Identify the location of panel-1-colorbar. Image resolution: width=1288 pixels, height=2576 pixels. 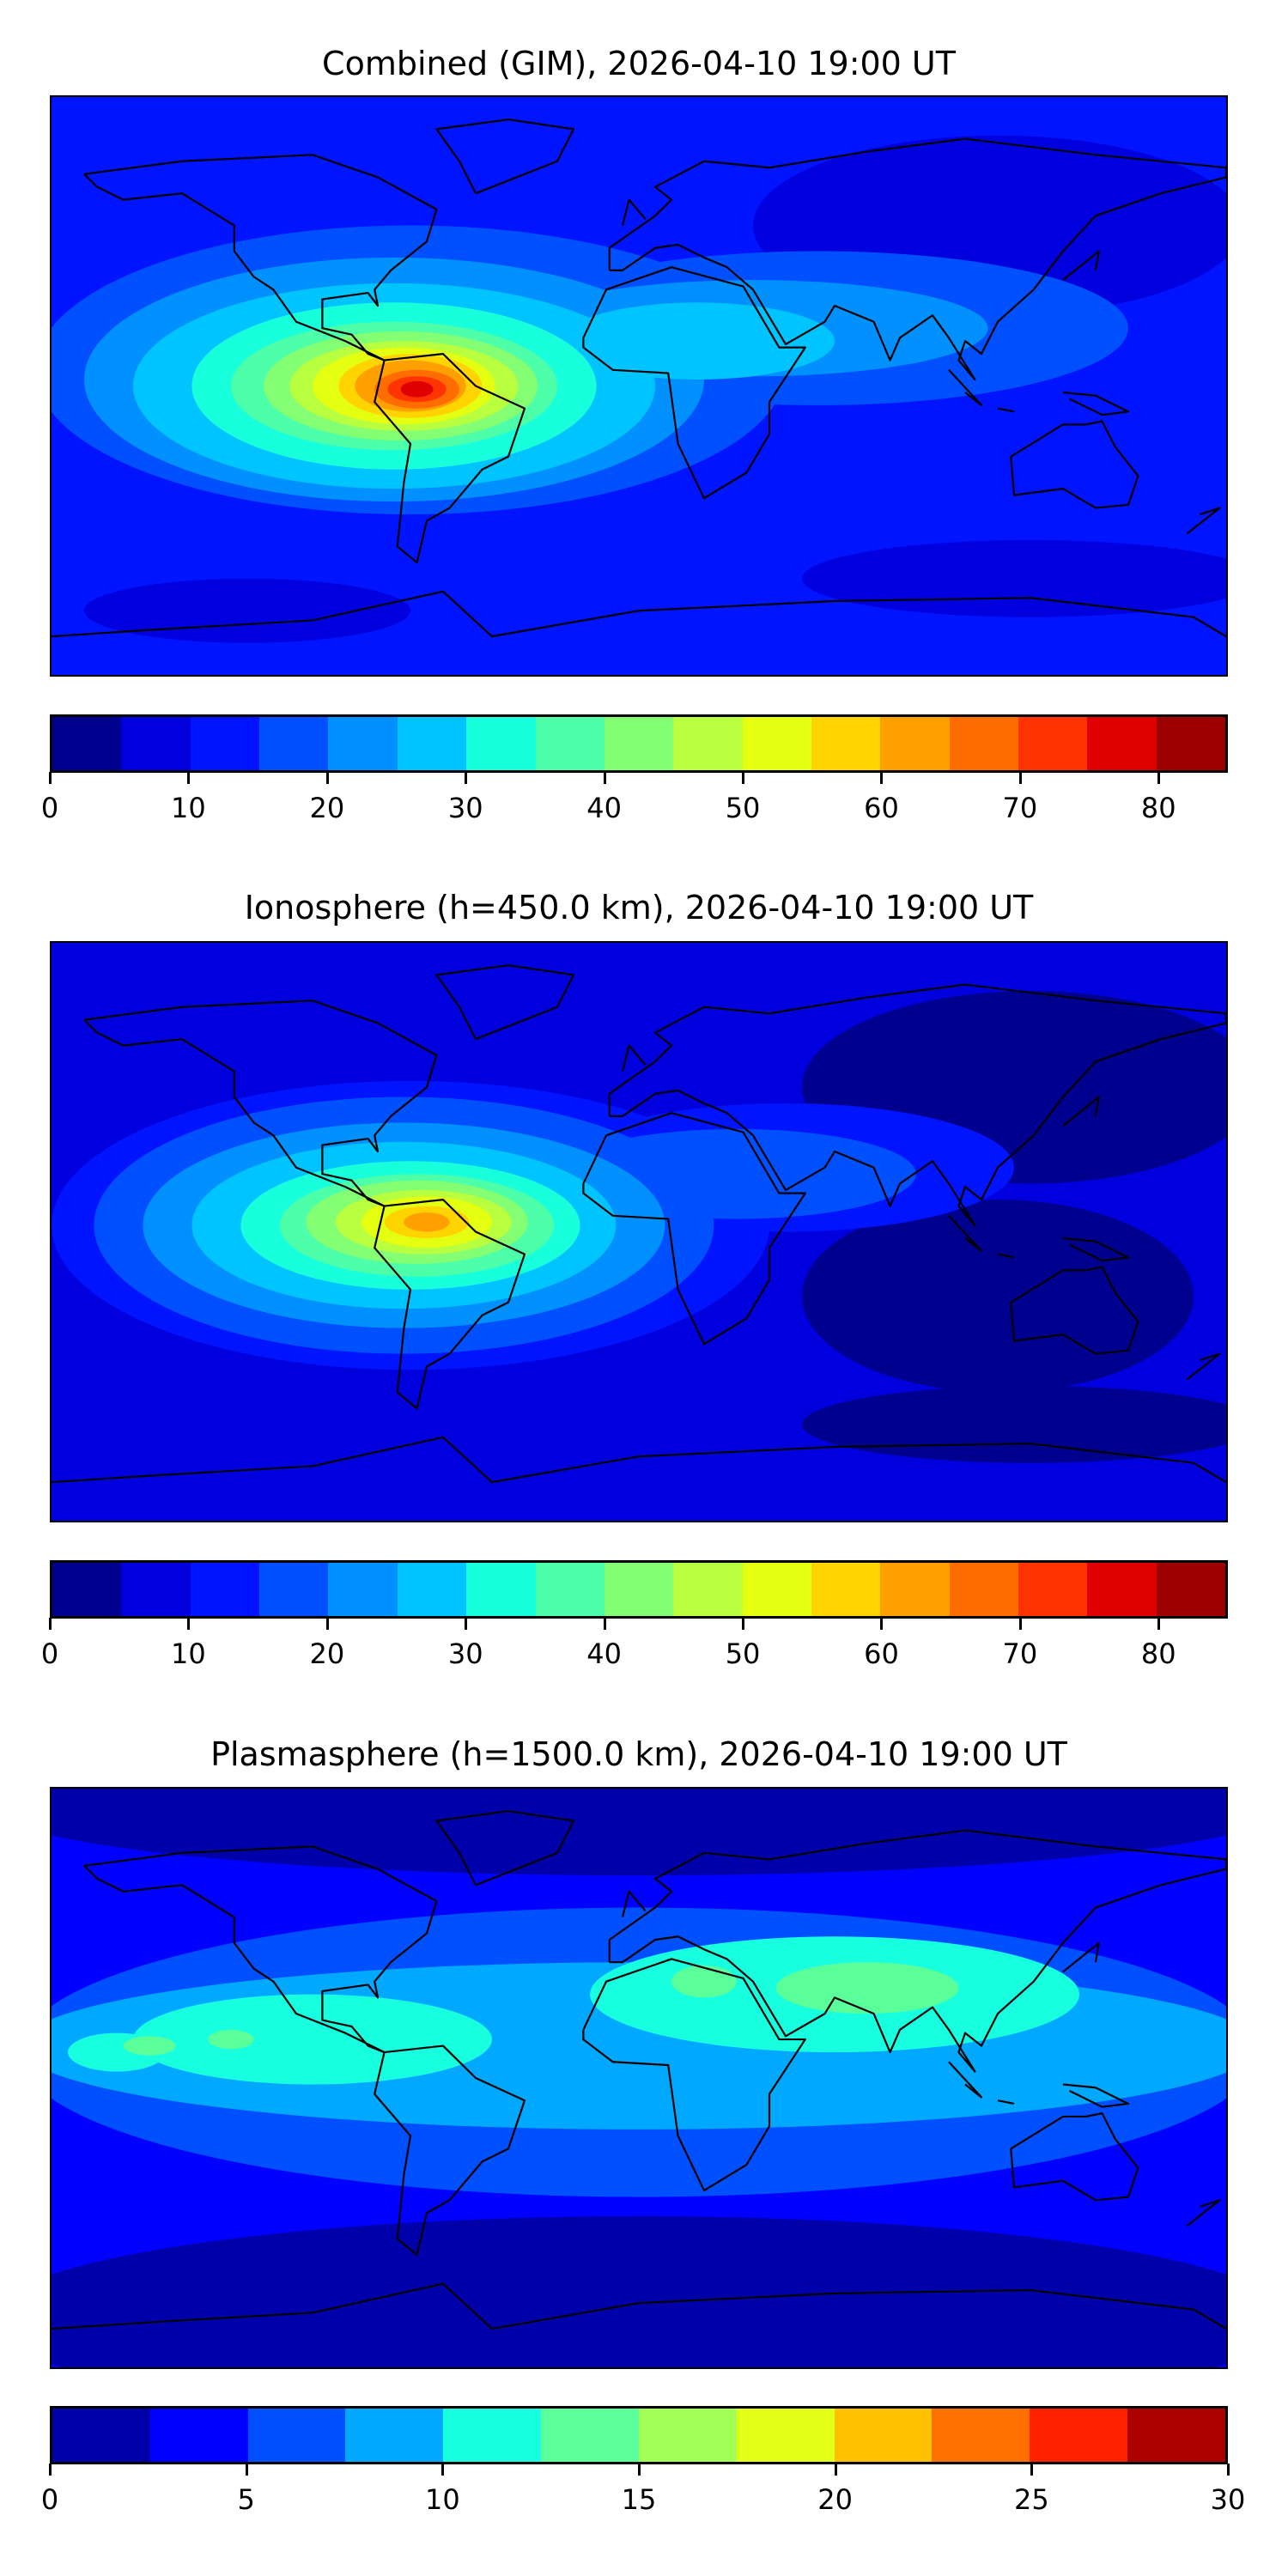
(639, 744).